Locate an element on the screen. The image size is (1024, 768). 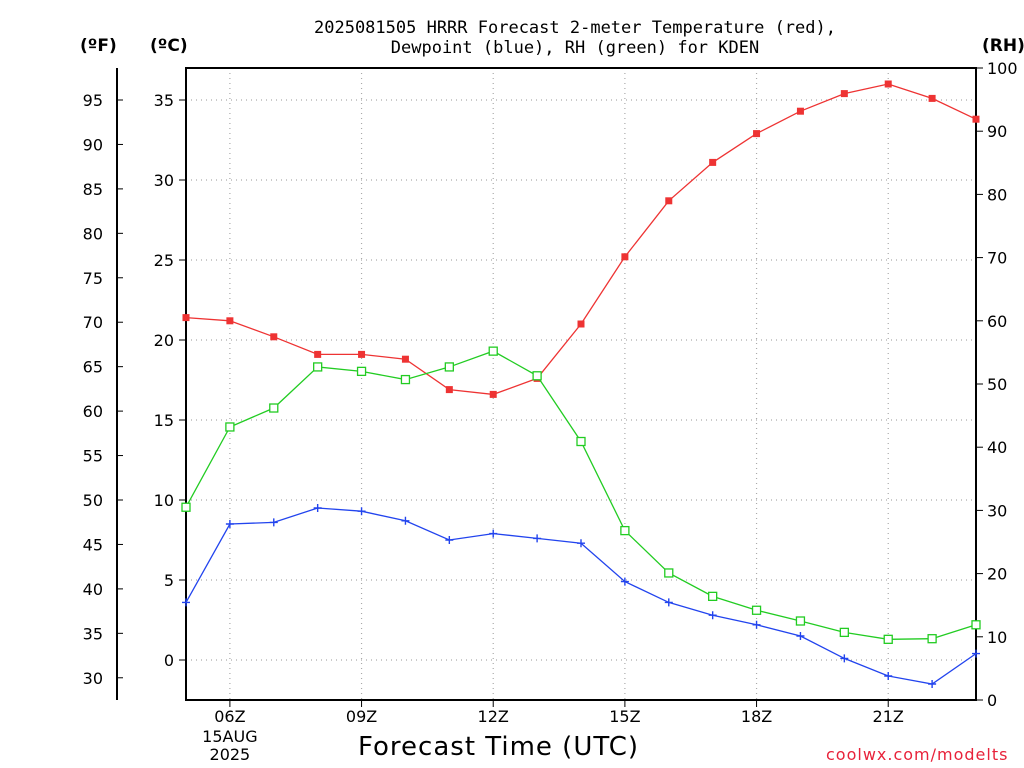
credit-link: coolwx.com/modelts is located at coordinates (917, 754).